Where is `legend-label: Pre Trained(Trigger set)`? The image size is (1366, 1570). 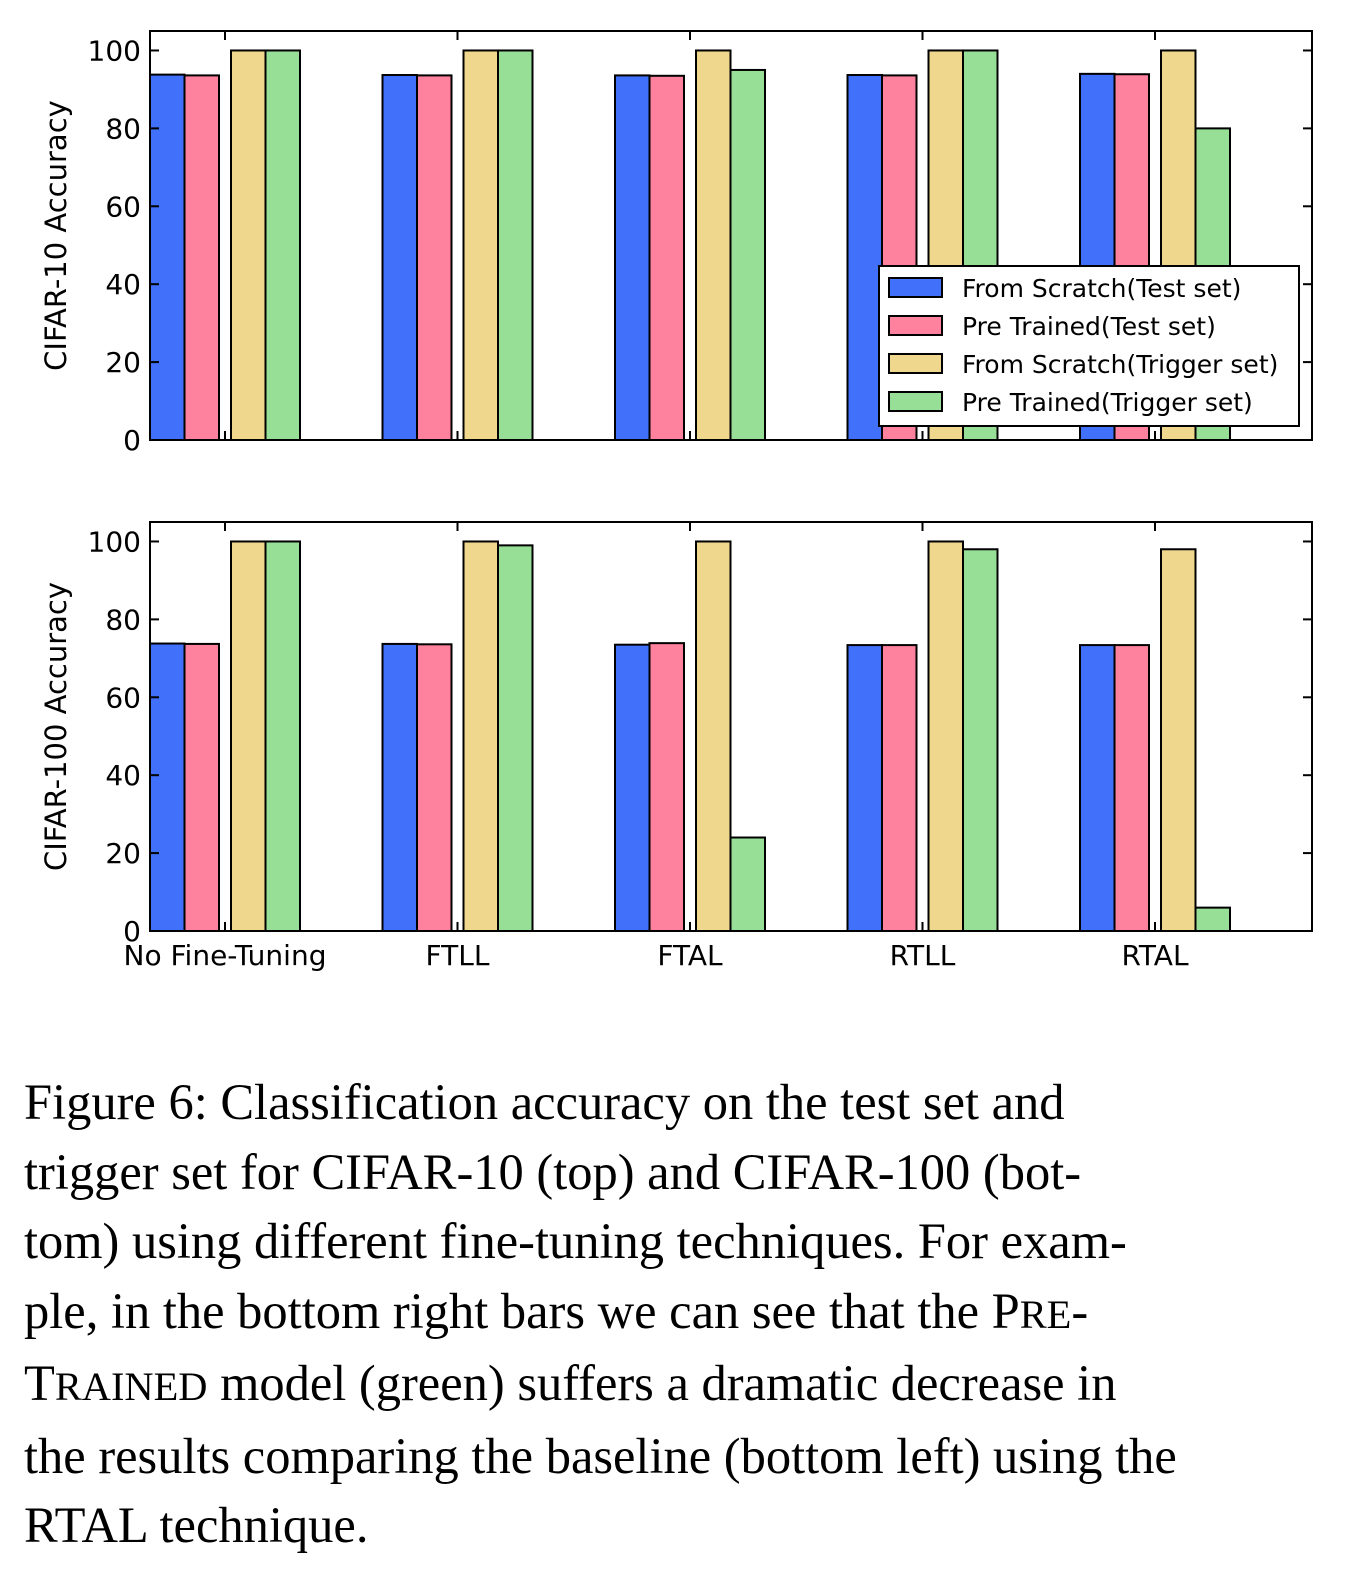 legend-label: Pre Trained(Trigger set) is located at coordinates (1107, 402).